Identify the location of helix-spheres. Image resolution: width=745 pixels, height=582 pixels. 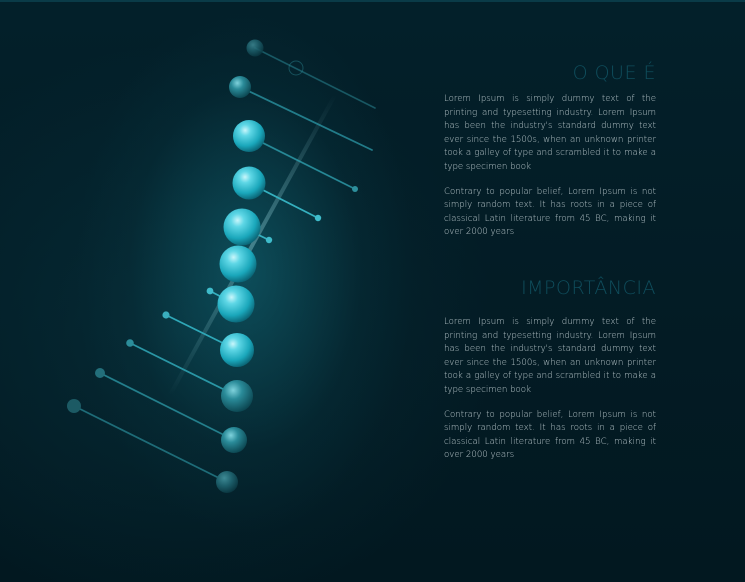
(241, 266).